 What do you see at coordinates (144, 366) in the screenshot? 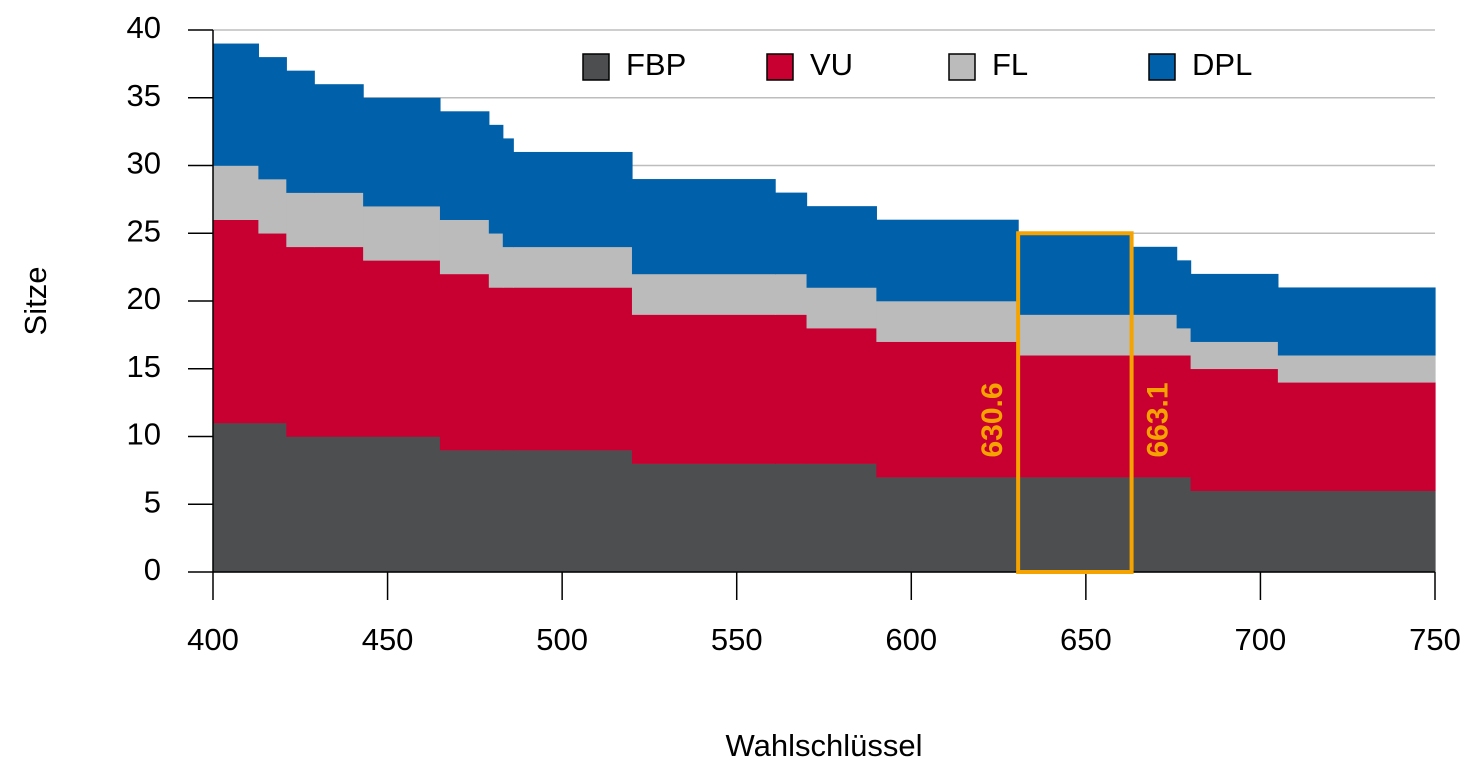
I see `y-tick-label: 15` at bounding box center [144, 366].